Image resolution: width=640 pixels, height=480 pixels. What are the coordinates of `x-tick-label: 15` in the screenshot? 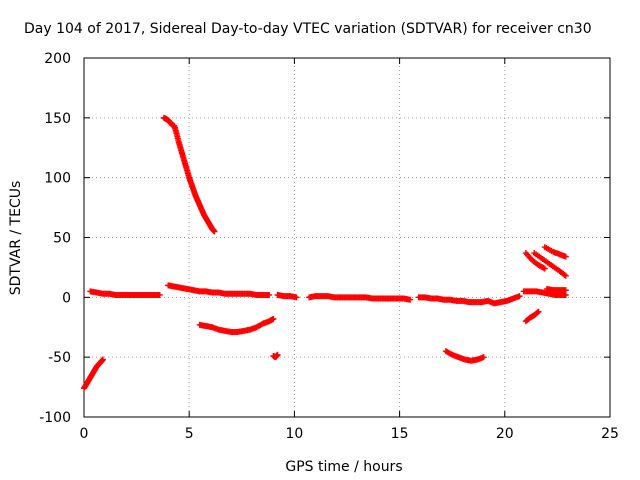 It's located at (400, 434).